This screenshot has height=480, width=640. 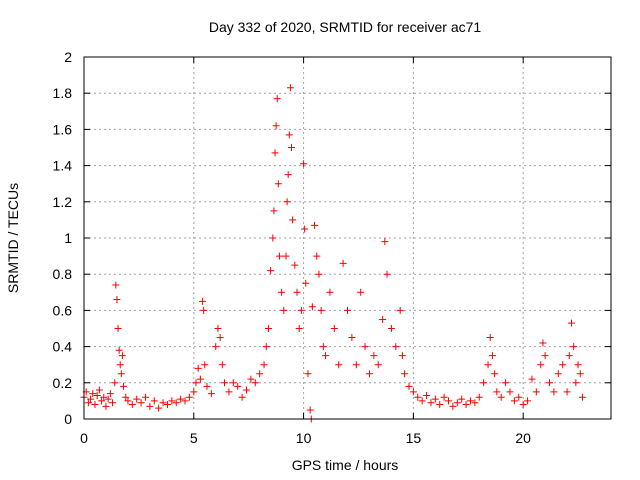 What do you see at coordinates (63, 93) in the screenshot?
I see `y-tick-label: 1.8` at bounding box center [63, 93].